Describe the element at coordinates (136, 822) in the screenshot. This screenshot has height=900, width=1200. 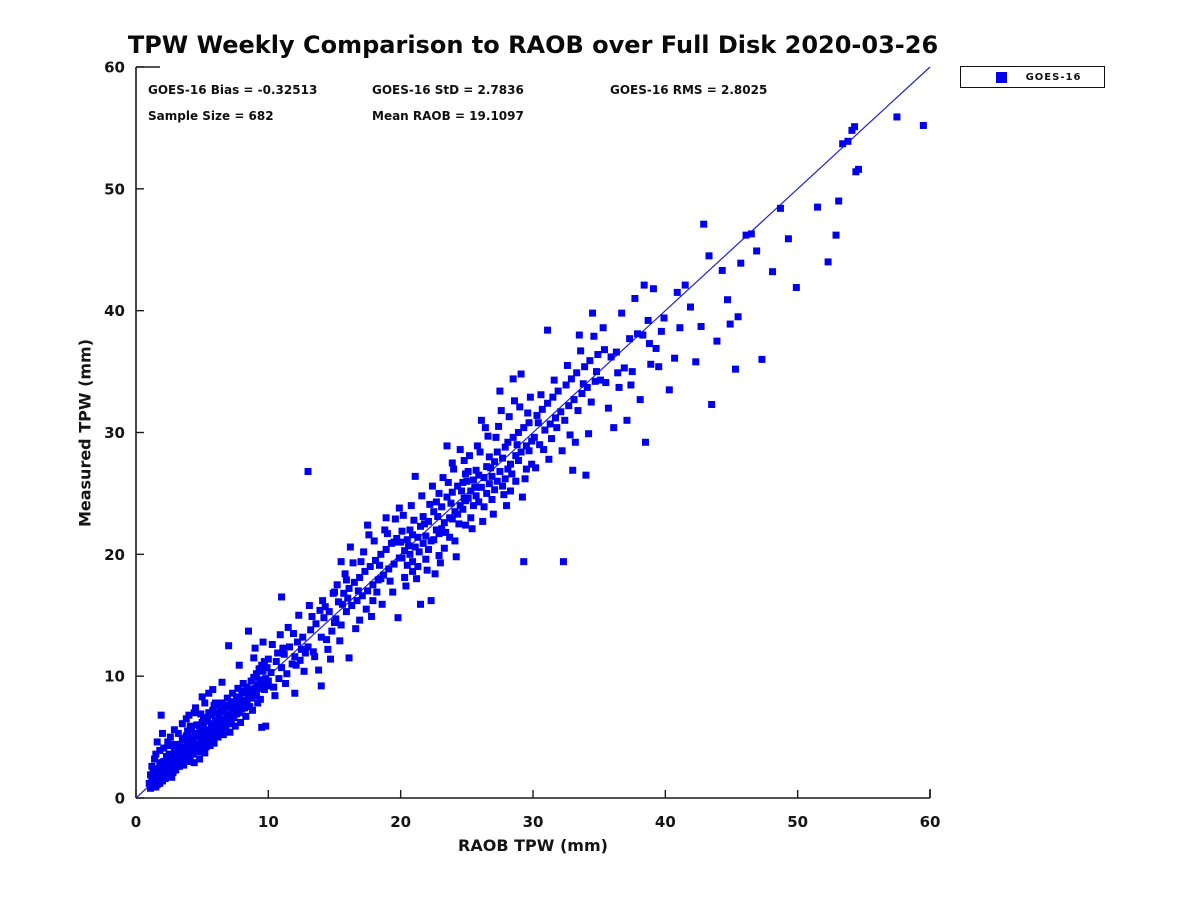
I see `x-tick-label: 0` at that location.